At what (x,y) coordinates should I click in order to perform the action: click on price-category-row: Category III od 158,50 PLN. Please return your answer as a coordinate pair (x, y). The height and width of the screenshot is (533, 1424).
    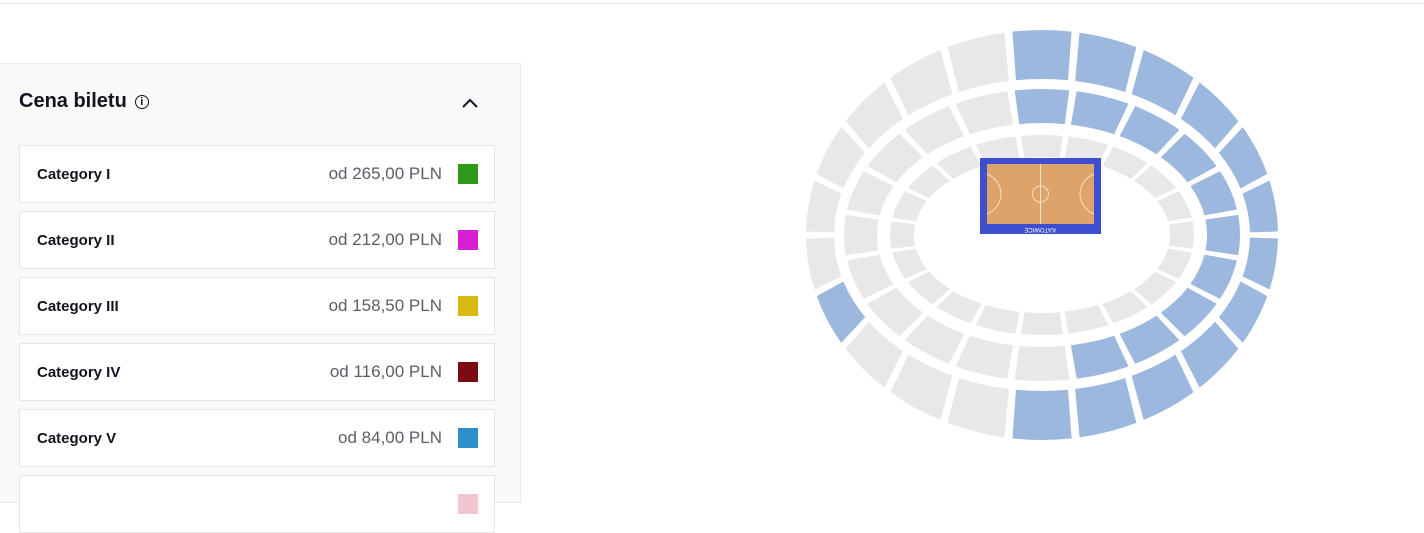
    Looking at the image, I should click on (257, 306).